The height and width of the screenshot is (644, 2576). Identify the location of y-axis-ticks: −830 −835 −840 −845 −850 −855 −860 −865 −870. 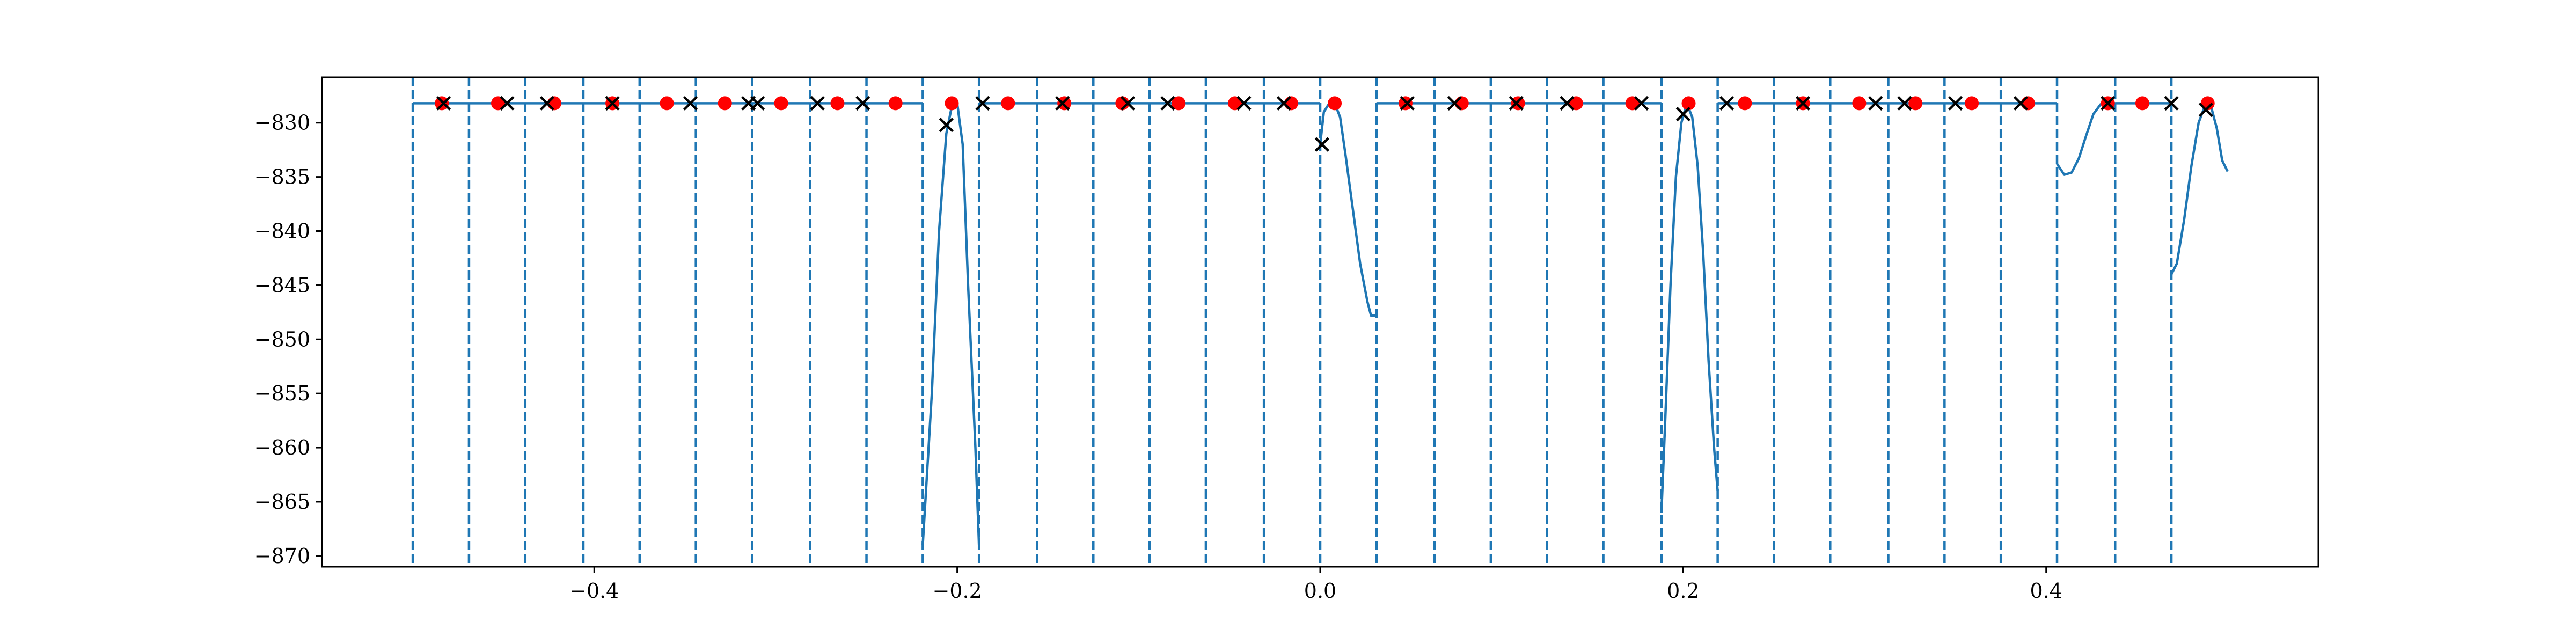
(288, 339).